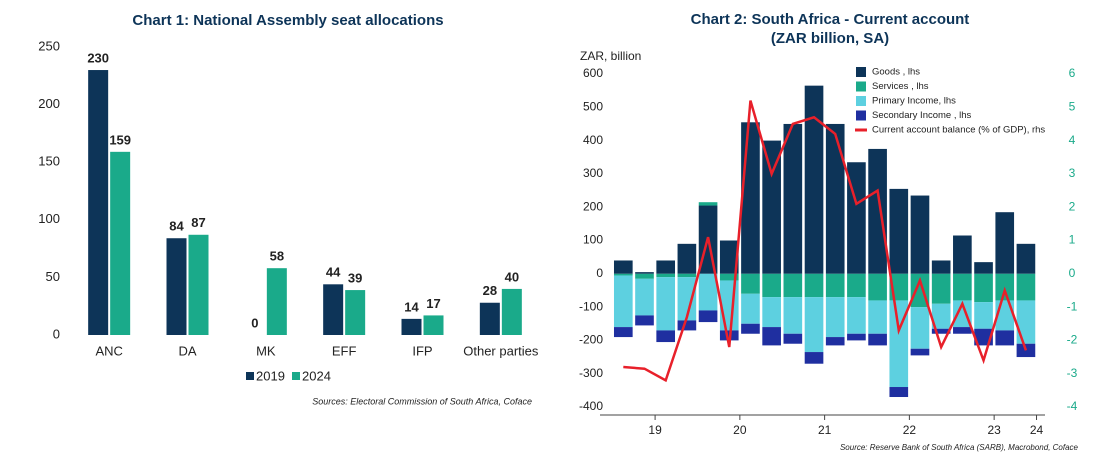 The width and height of the screenshot is (1116, 475). Describe the element at coordinates (411, 306) in the screenshot. I see `data-label: 14` at that location.